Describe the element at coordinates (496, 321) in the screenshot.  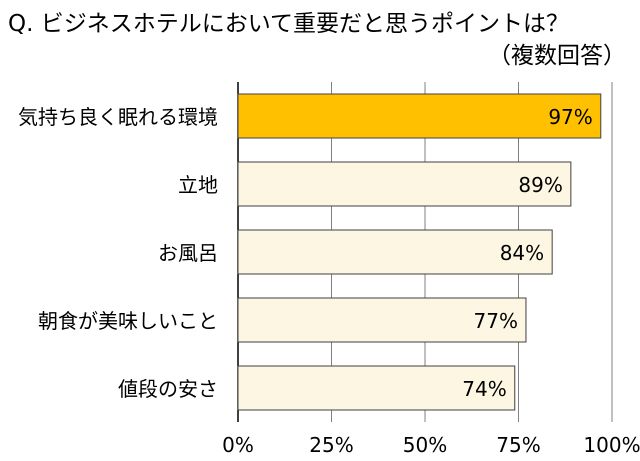
I see `data-label: 77%` at that location.